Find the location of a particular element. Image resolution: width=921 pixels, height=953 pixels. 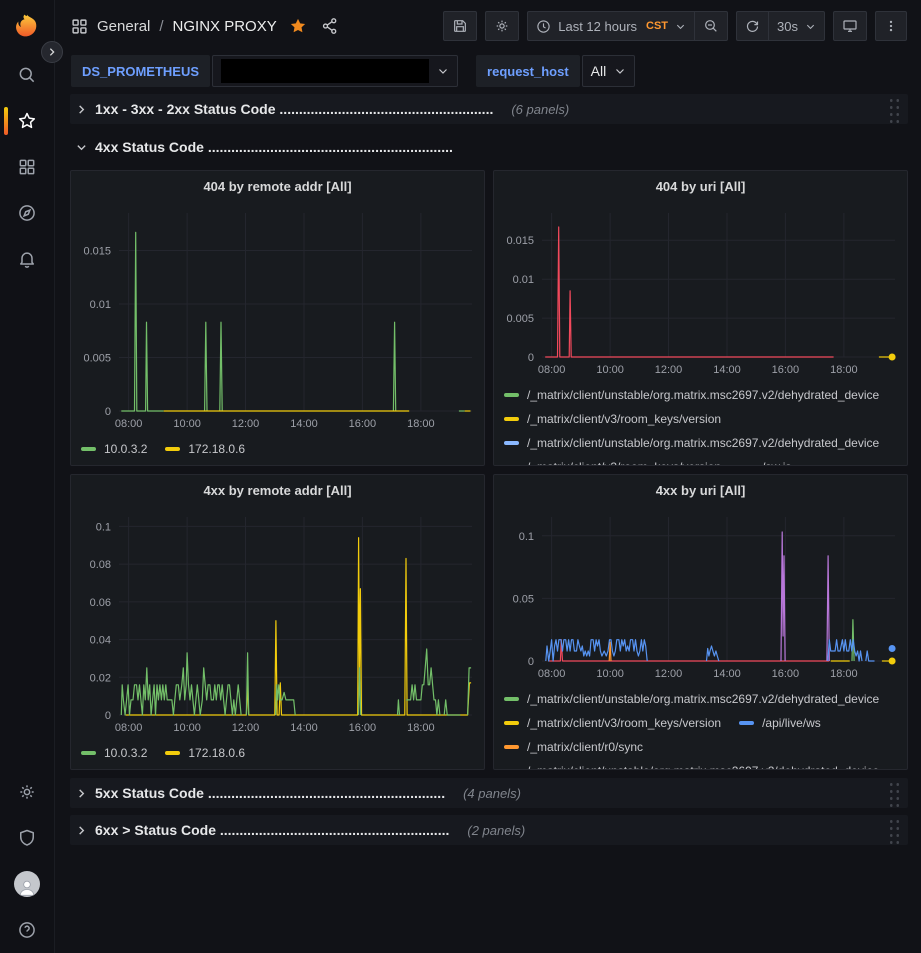

chart-4xx-by-uri: 0 0.05 0.1 08:00 10:00 12:00 14:00 16:00 18:00 is located at coordinates (700, 594).